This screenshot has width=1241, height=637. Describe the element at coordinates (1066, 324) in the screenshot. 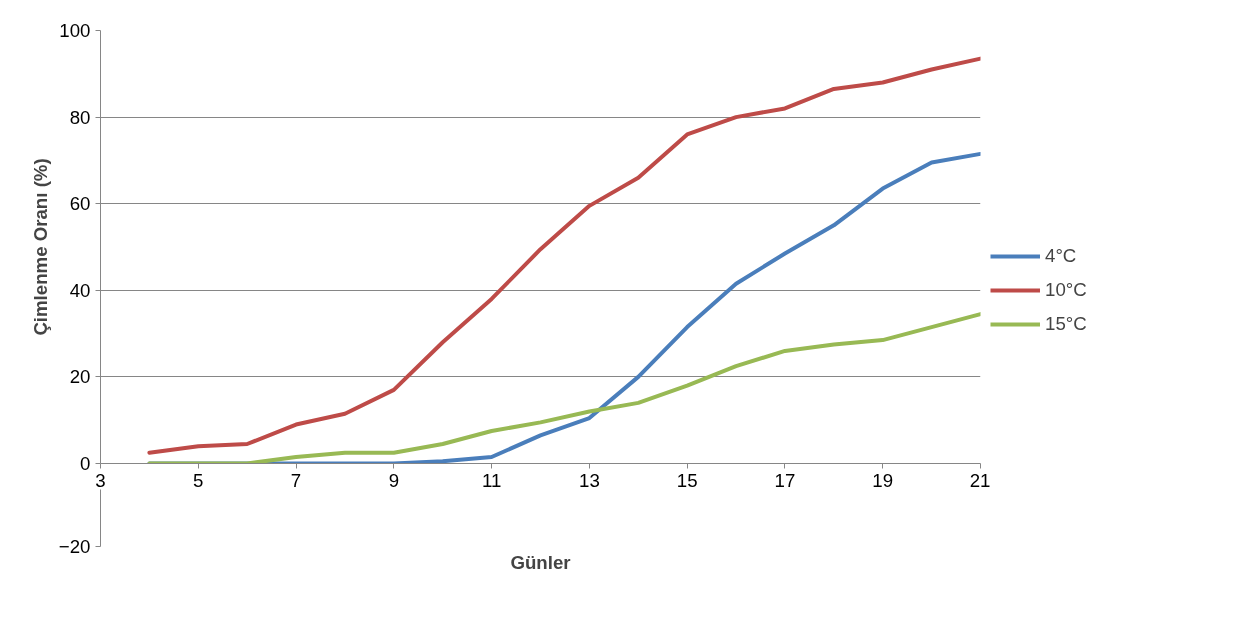

I see `legend-label: 15°C` at that location.